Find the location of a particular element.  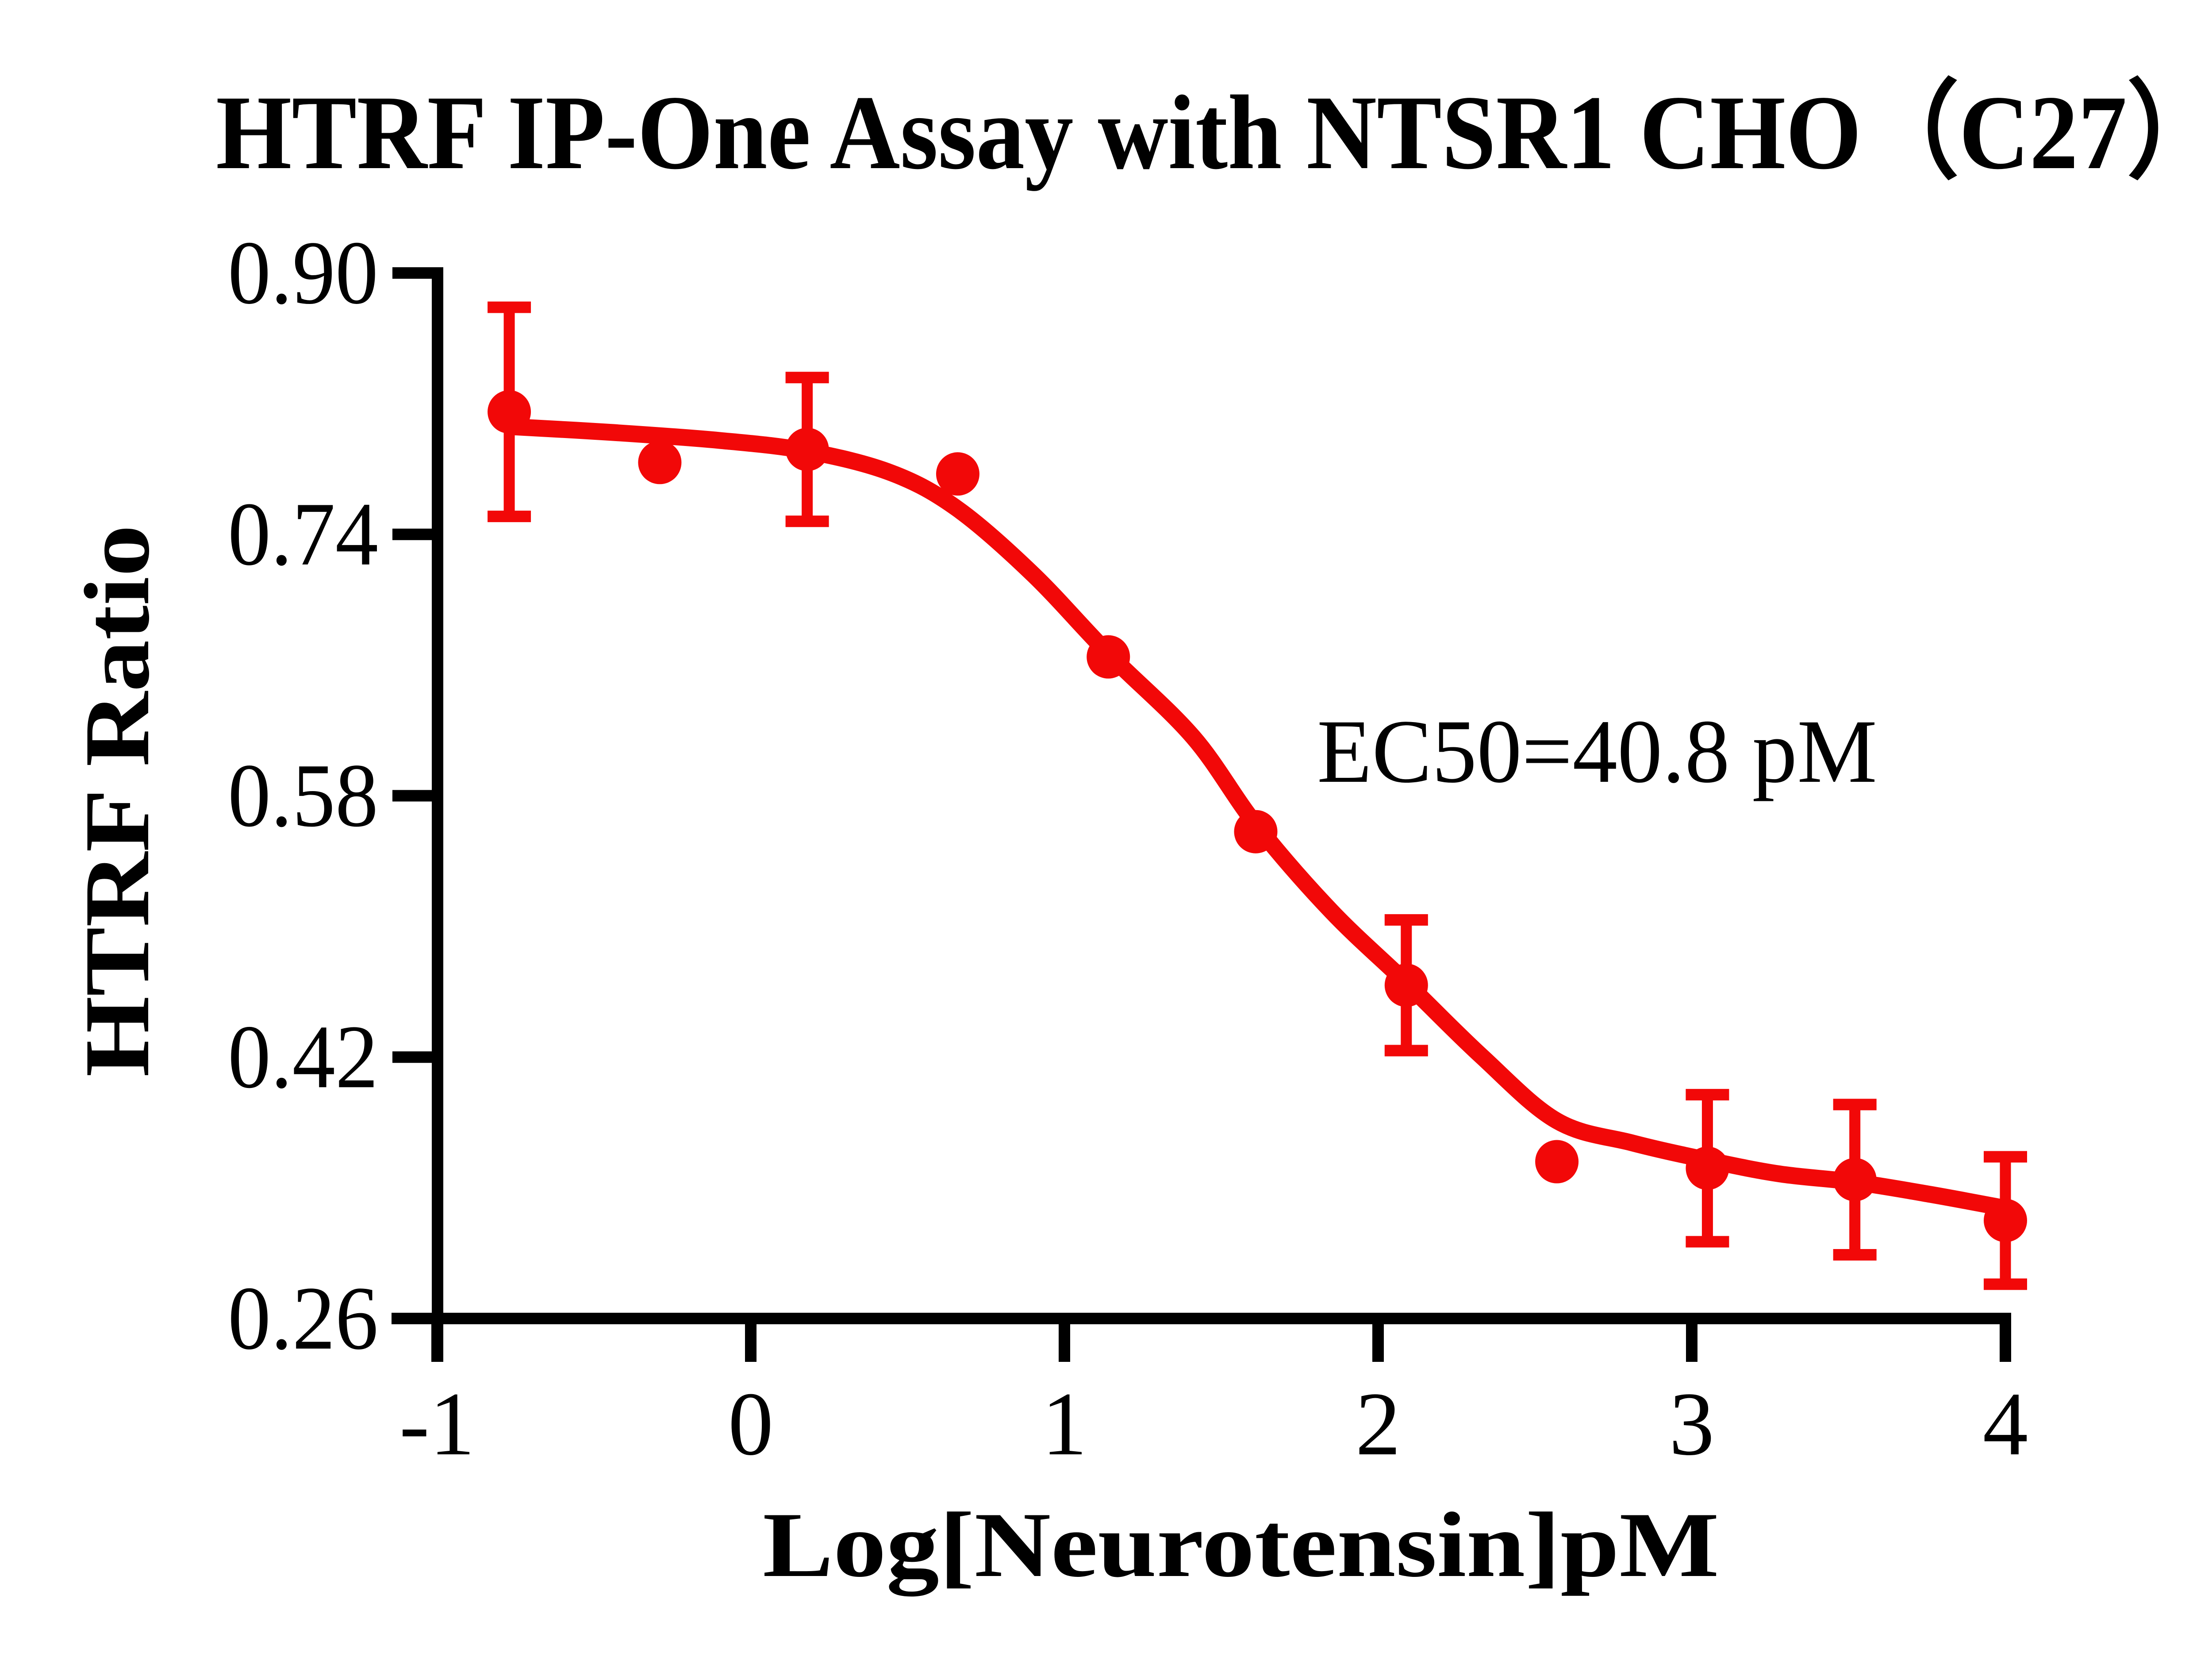

y-tick-label: 0.74 is located at coordinates (303, 534).